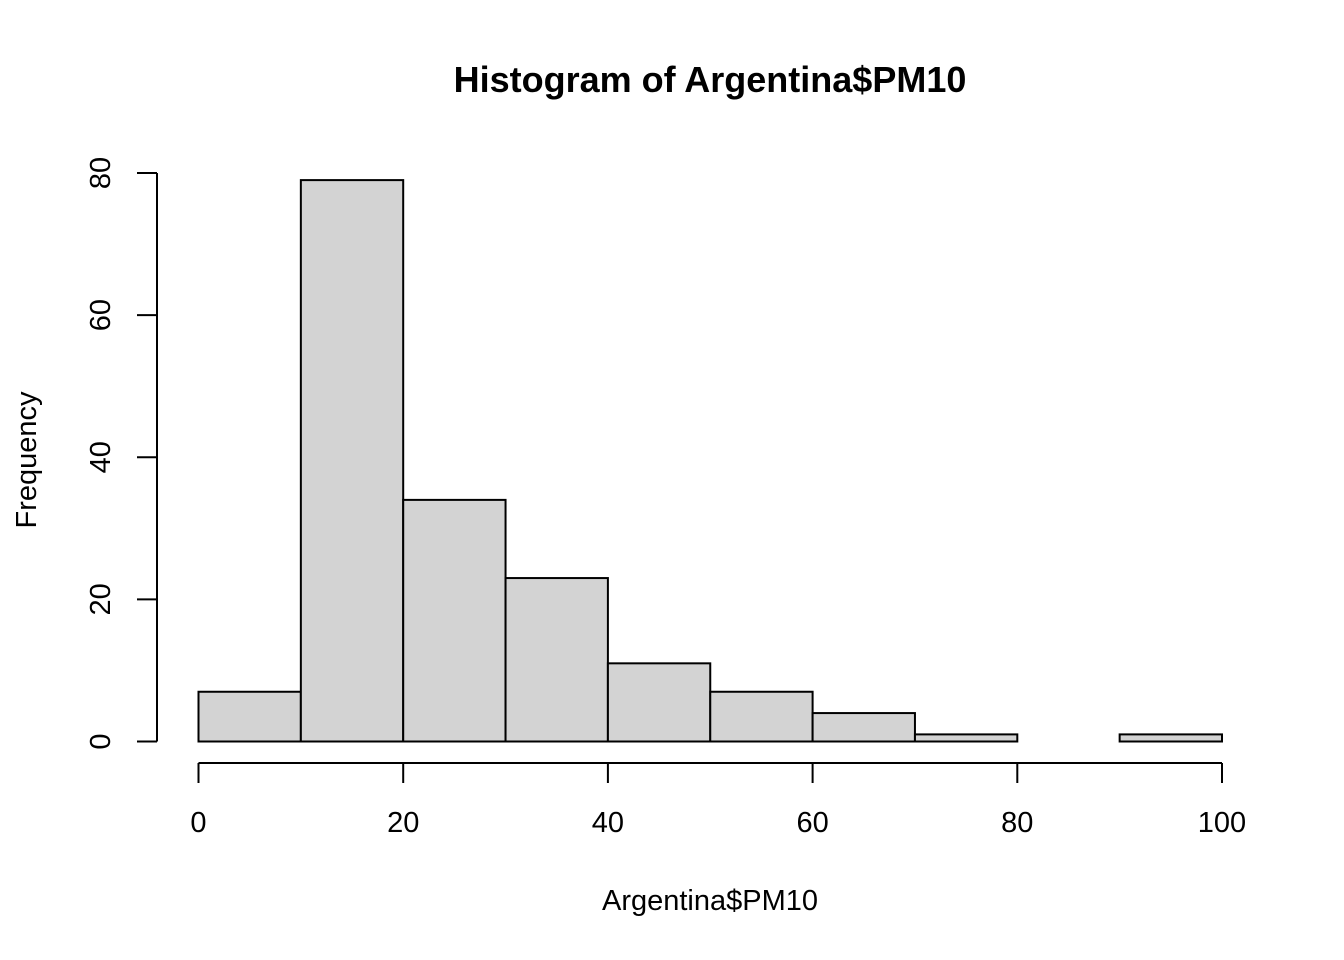 The image size is (1344, 960). I want to click on y-tick-label: 60, so click(101, 315).